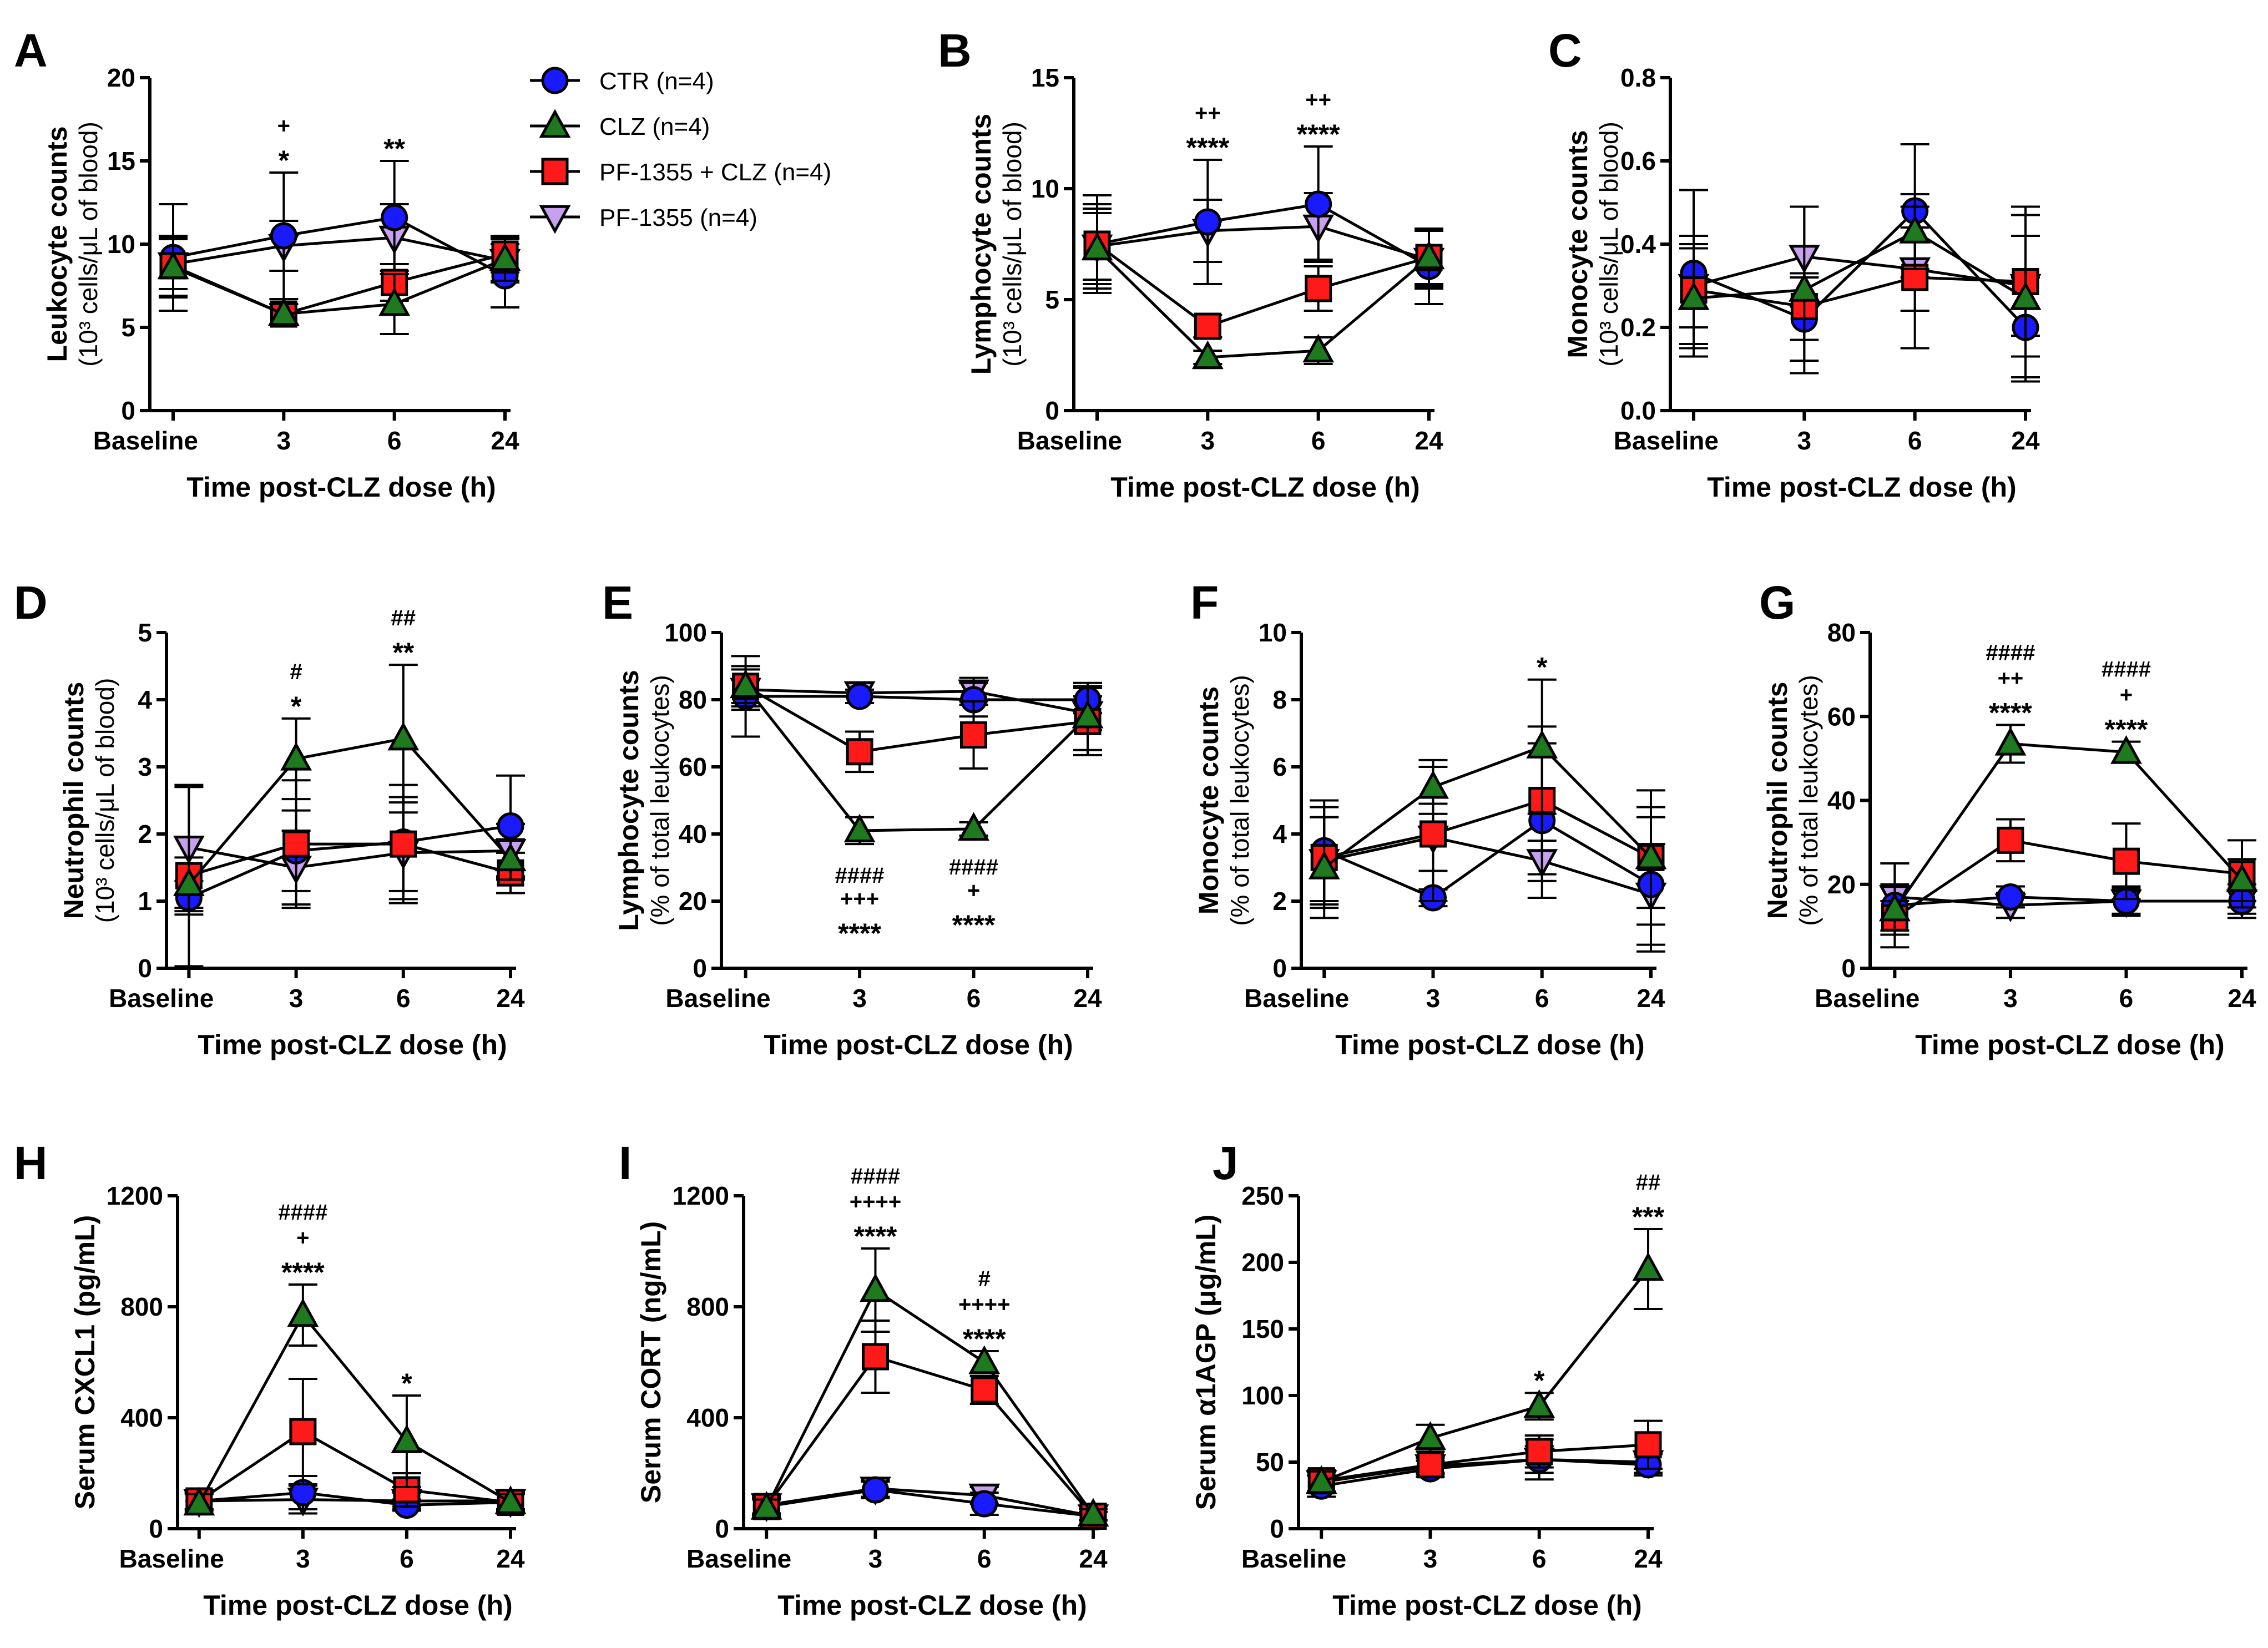  I want to click on y-axis-subtitle: (% of total leukocytes), so click(1808, 800).